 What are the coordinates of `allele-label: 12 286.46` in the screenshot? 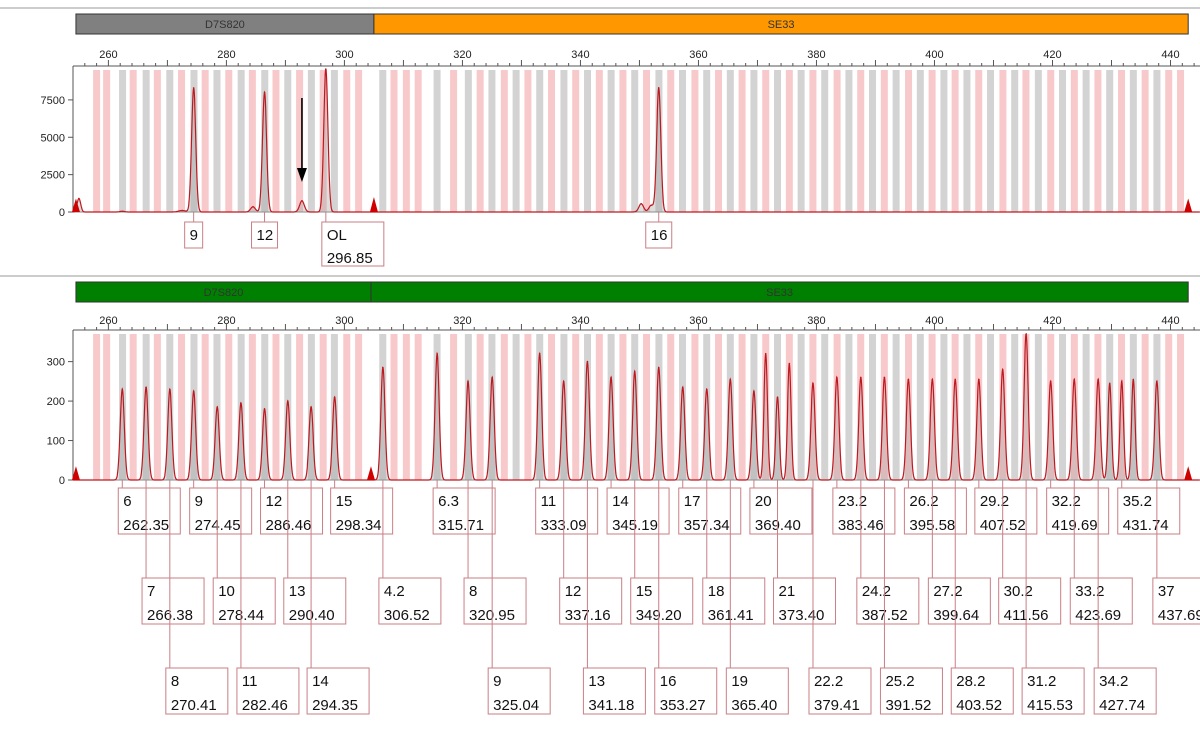 It's located at (292, 511).